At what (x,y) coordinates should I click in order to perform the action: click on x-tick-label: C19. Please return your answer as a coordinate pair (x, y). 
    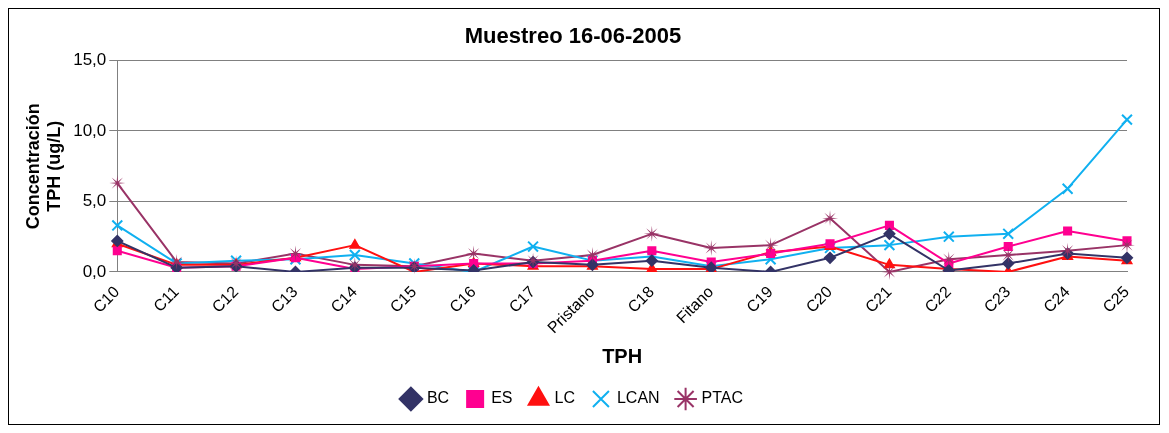
    Looking at the image, I should click on (759, 299).